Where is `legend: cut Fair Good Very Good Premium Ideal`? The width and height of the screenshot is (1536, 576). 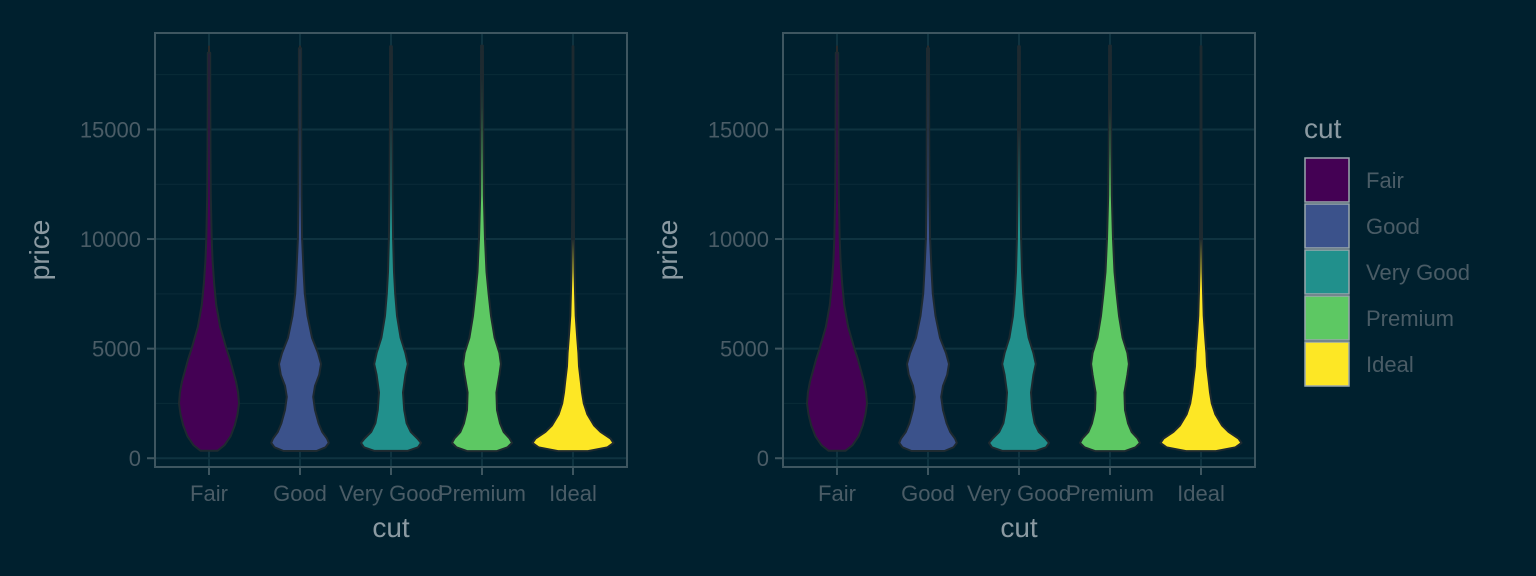
legend: cut Fair Good Very Good Premium Ideal is located at coordinates (1387, 250).